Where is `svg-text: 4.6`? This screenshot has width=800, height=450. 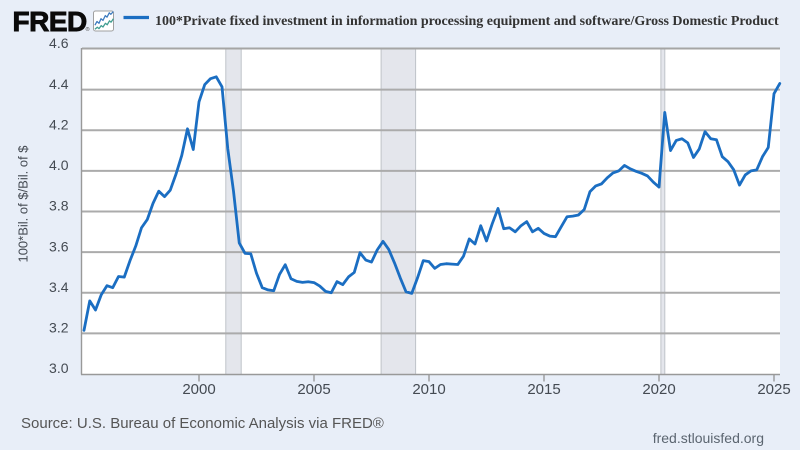
svg-text: 4.6 is located at coordinates (59, 43).